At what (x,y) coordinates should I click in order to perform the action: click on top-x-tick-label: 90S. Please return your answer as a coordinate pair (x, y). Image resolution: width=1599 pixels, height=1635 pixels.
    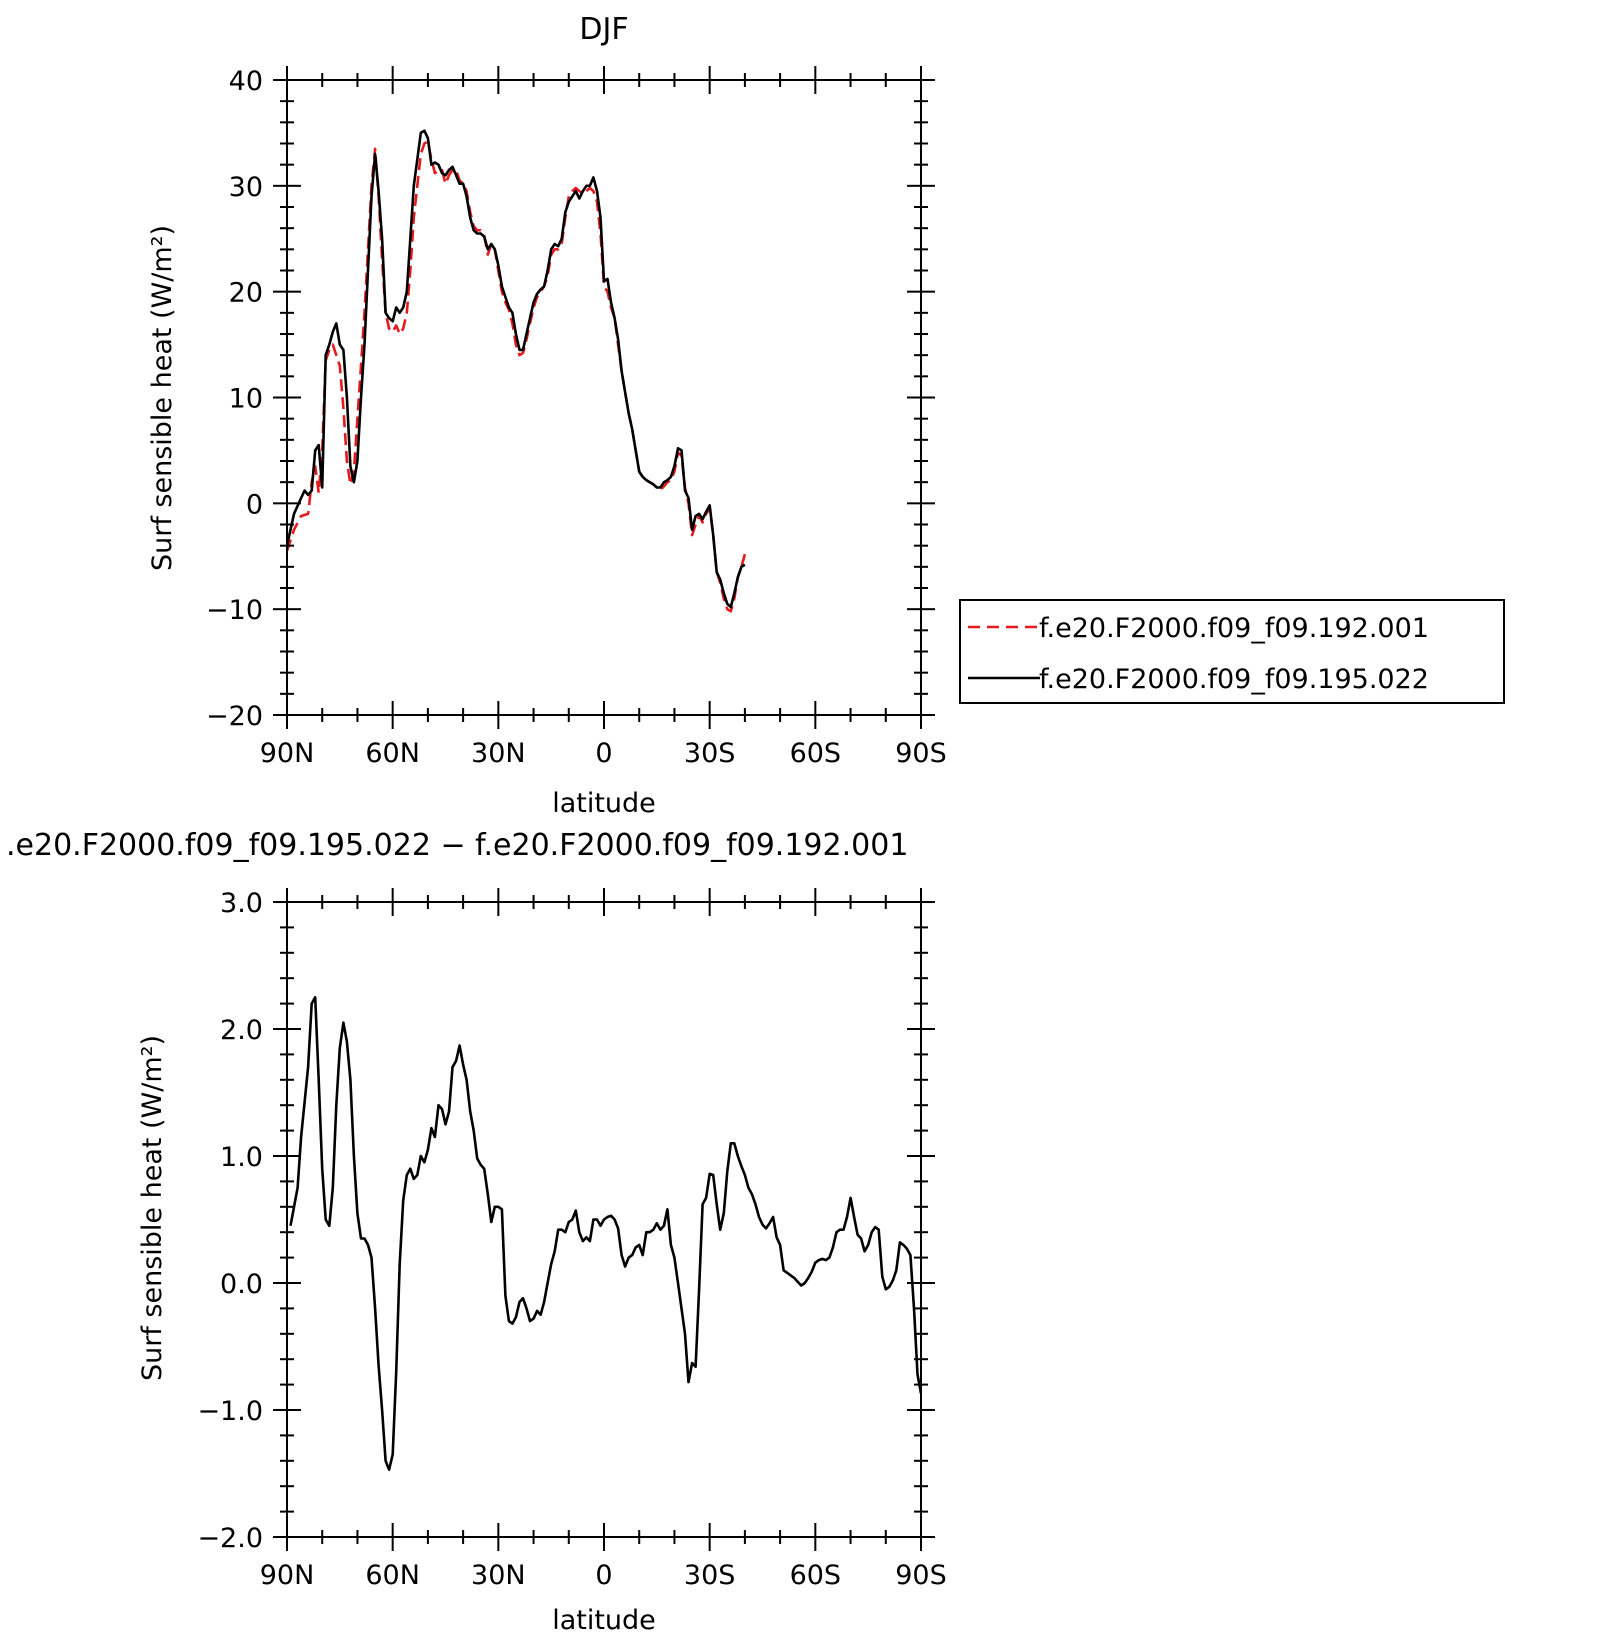
    Looking at the image, I should click on (921, 753).